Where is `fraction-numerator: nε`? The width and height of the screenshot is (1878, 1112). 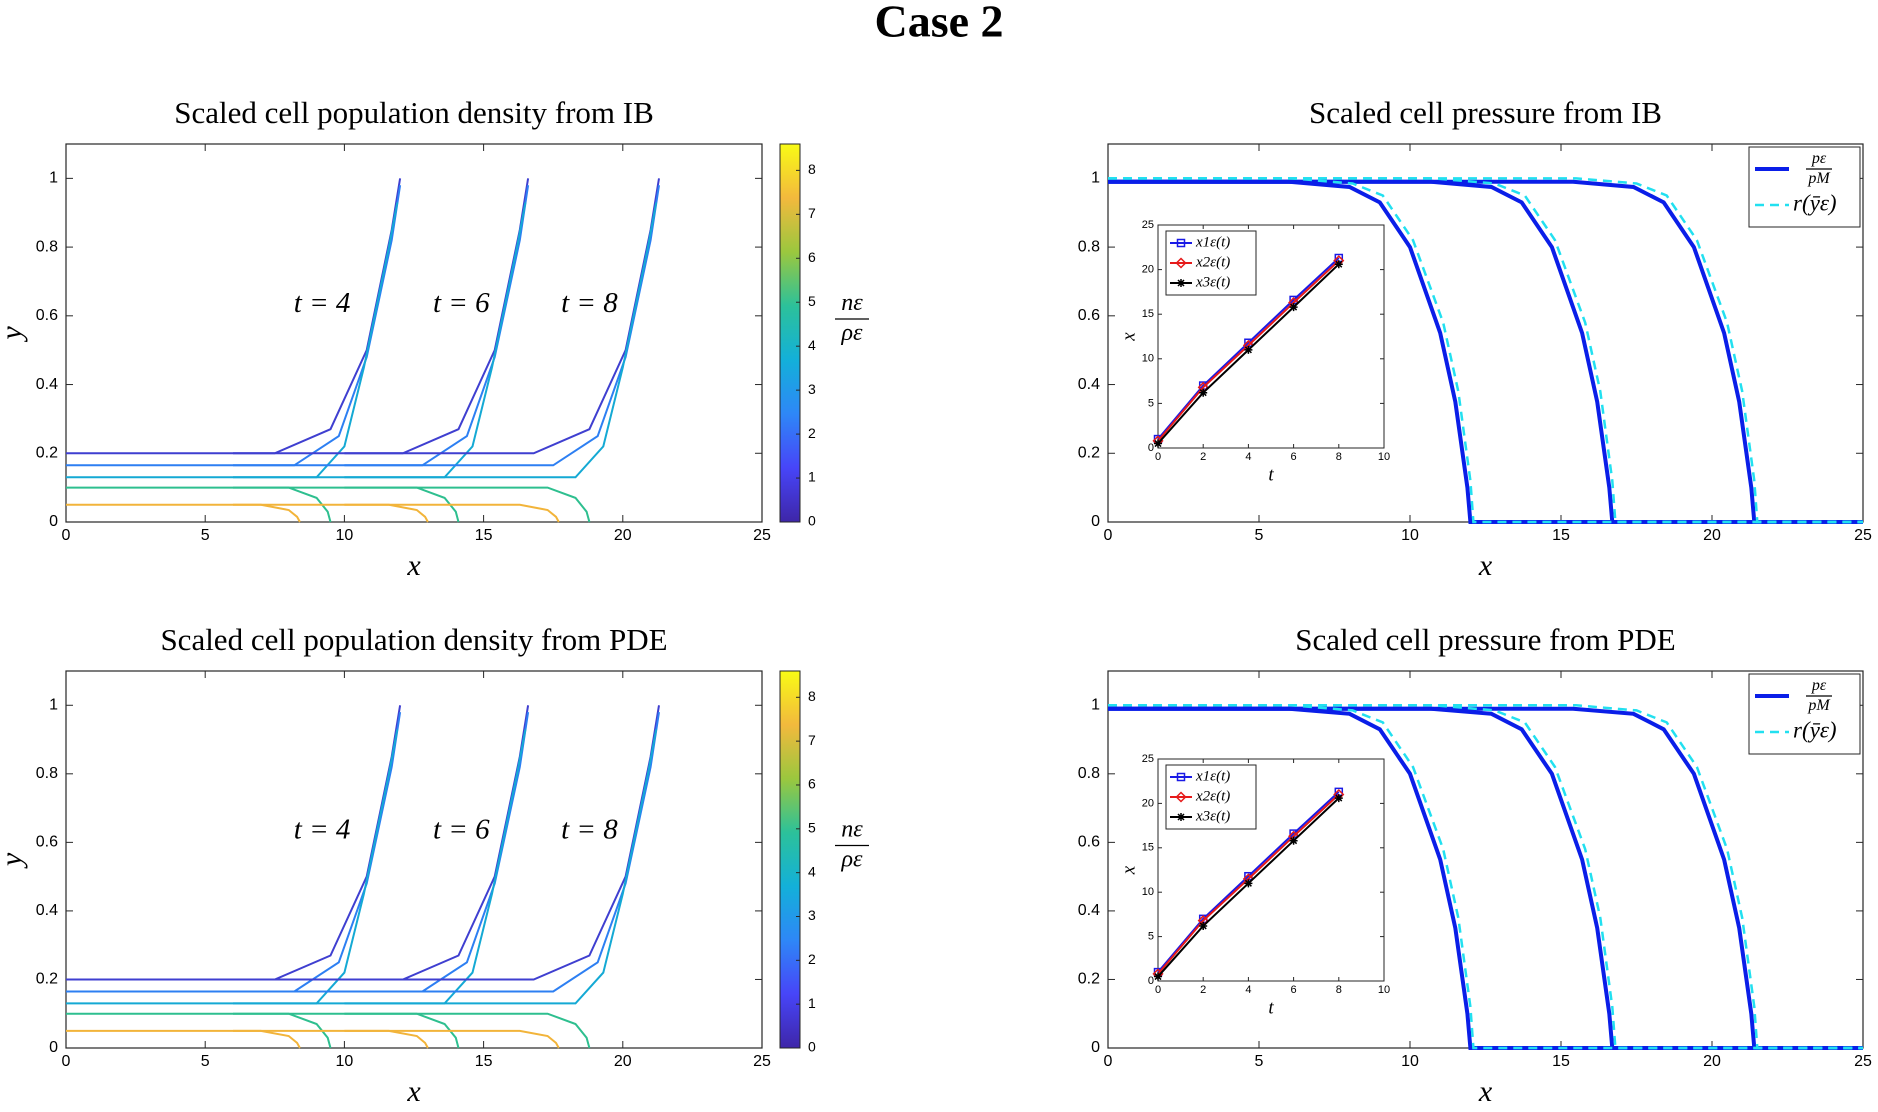
fraction-numerator: nε is located at coordinates (852, 830).